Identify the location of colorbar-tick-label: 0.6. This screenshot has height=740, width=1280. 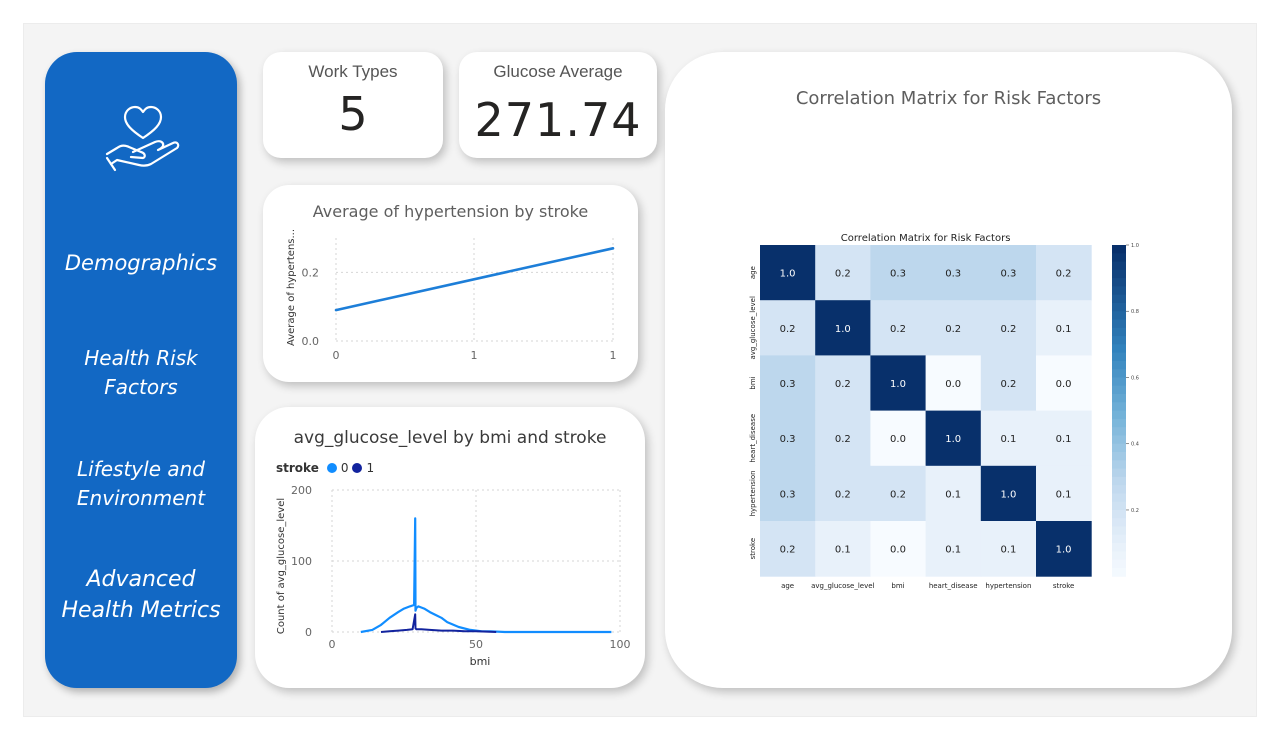
(1135, 378).